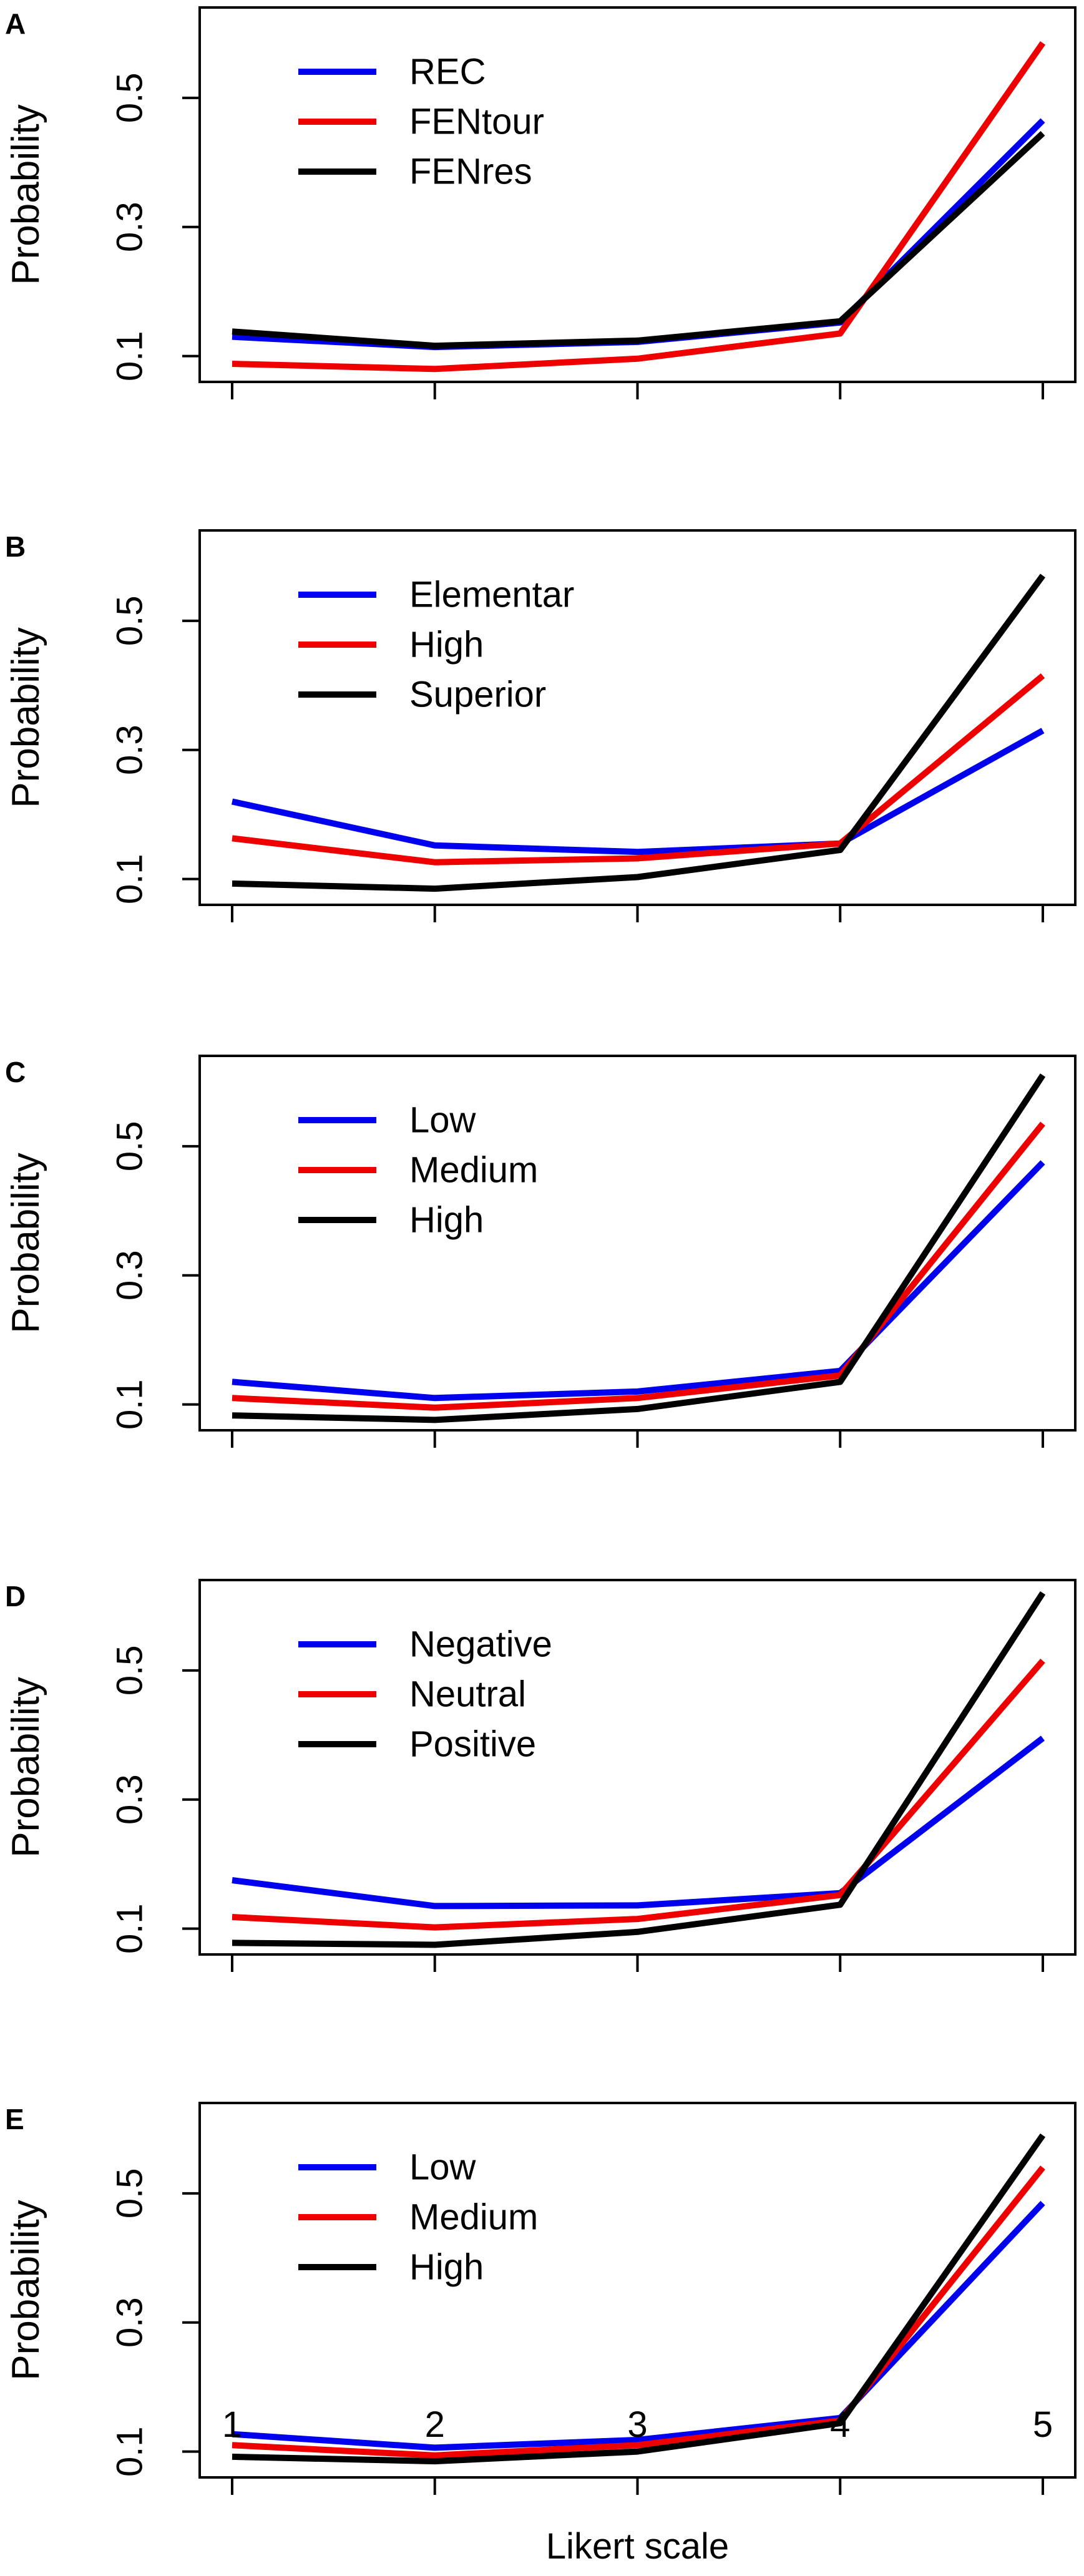 The image size is (1084, 2576). I want to click on series-line-positive, so click(639, 1769).